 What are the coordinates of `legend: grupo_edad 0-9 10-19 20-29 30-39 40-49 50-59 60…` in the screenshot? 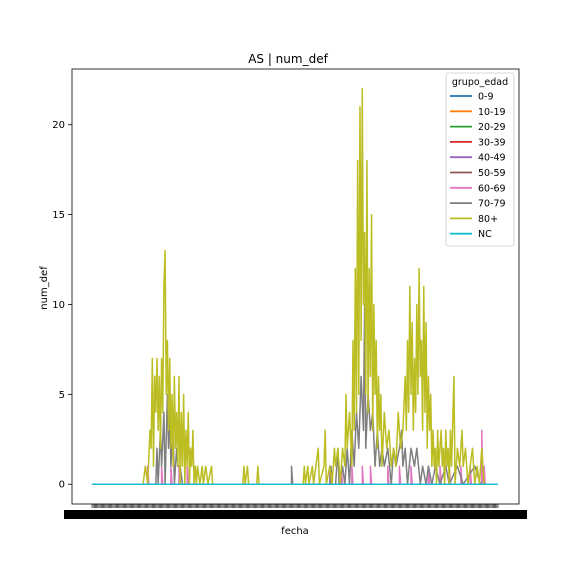 It's located at (480, 159).